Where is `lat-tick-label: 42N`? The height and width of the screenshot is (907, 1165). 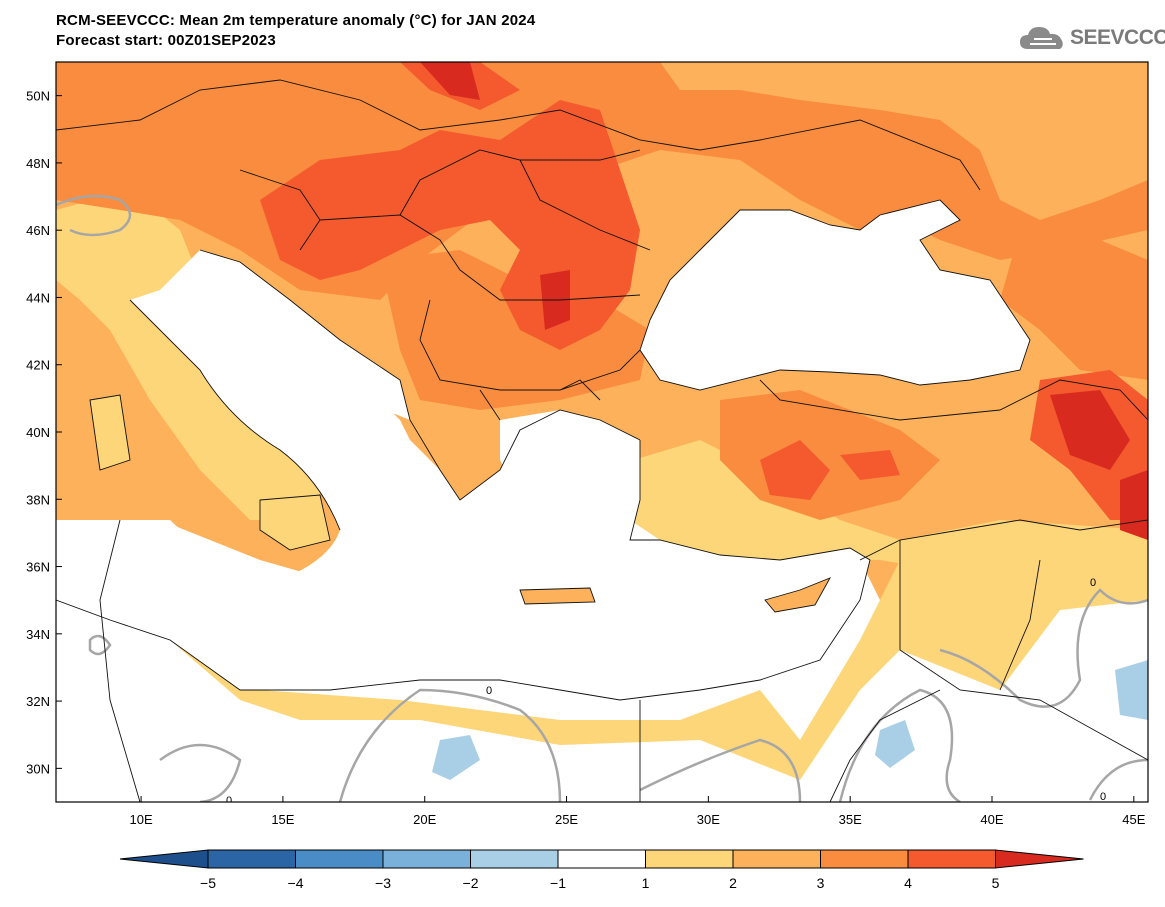
lat-tick-label: 42N is located at coordinates (38, 365).